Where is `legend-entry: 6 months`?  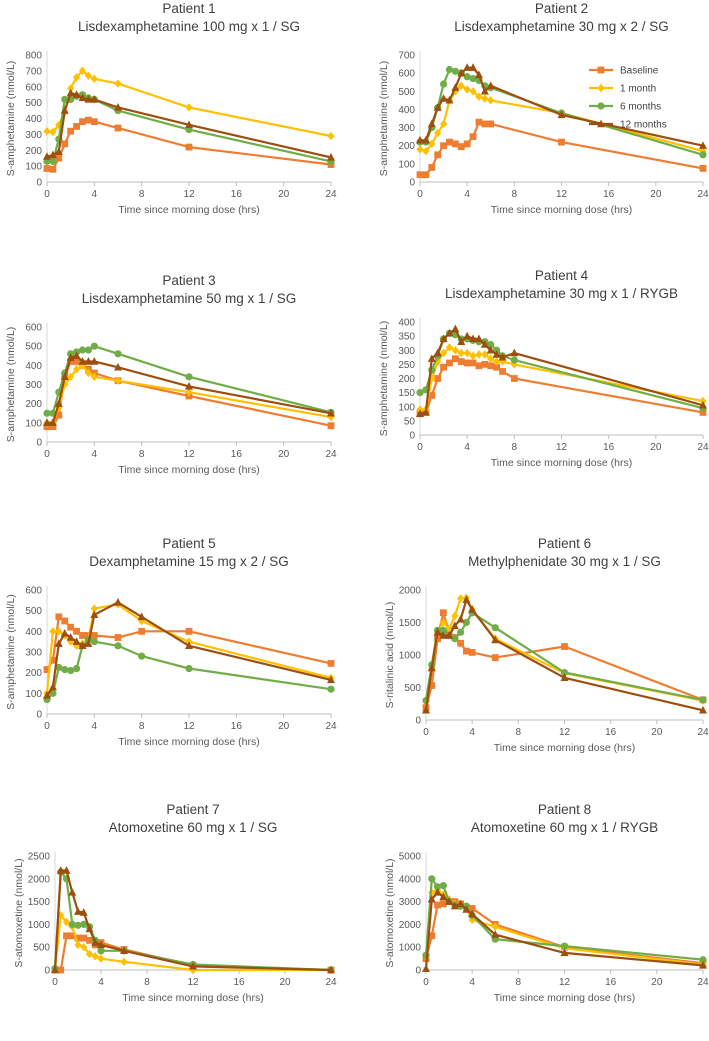
legend-entry: 6 months is located at coordinates (640, 107).